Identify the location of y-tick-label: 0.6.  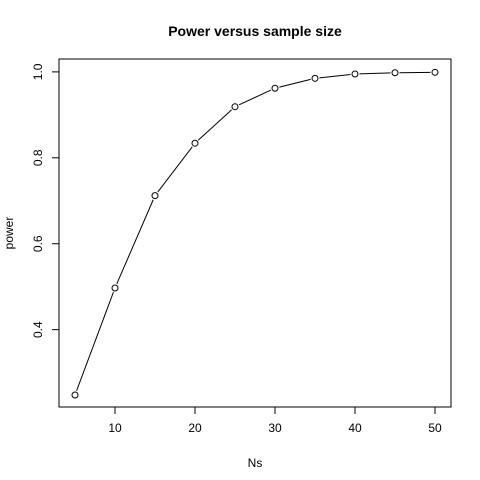
(38, 243).